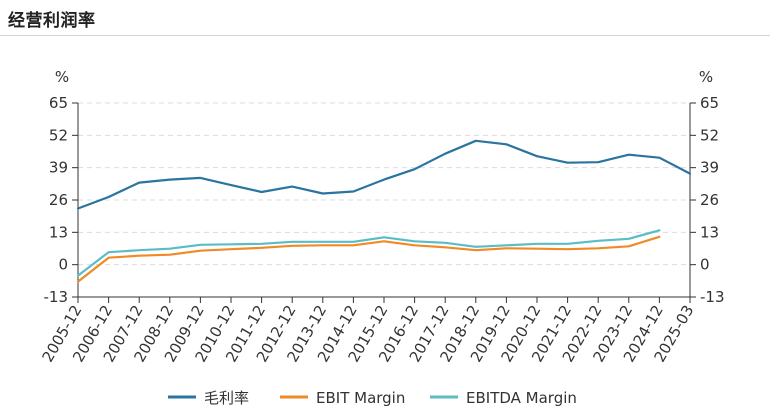 Image resolution: width=770 pixels, height=419 pixels. What do you see at coordinates (58, 200) in the screenshot?
I see `y-tick-label-left: 26` at bounding box center [58, 200].